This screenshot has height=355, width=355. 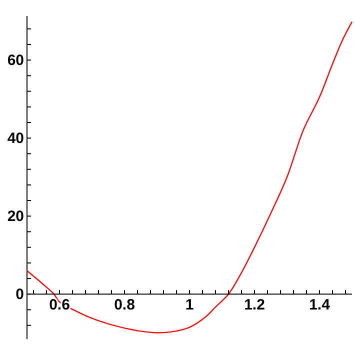 I want to click on y-tick-label: 40, so click(x=15, y=138).